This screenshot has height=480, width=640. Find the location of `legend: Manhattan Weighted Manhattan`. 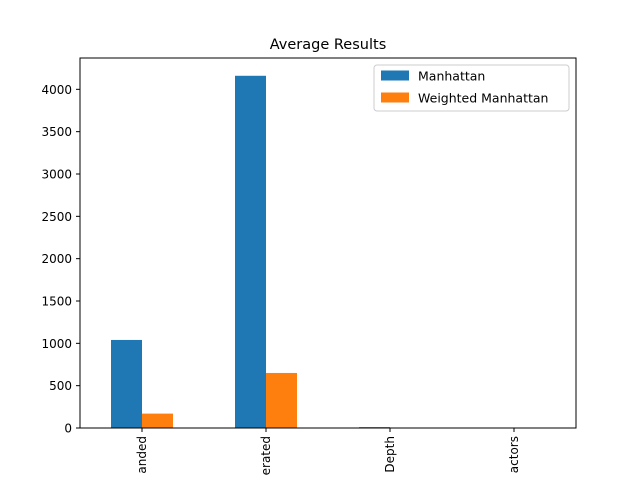

legend: Manhattan Weighted Manhattan is located at coordinates (471, 88).